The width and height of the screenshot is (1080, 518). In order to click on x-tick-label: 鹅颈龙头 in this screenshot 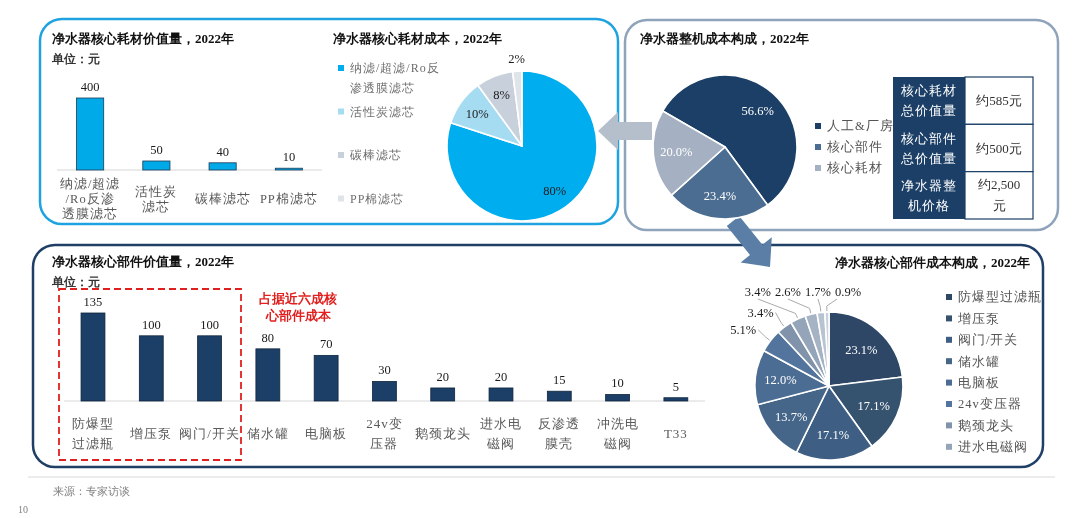, I will do `click(442, 433)`.